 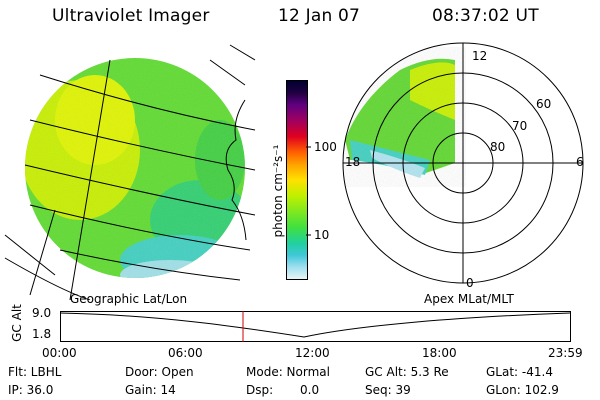 What do you see at coordinates (42, 334) in the screenshot?
I see `altitude-tick-1.8: 1.8` at bounding box center [42, 334].